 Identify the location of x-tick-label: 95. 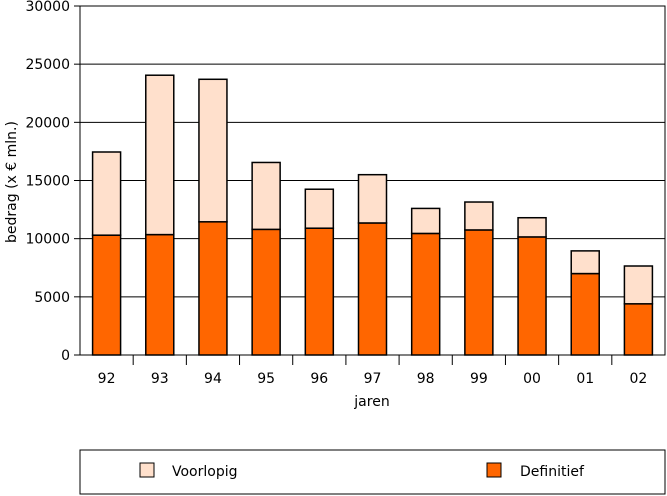
(266, 379).